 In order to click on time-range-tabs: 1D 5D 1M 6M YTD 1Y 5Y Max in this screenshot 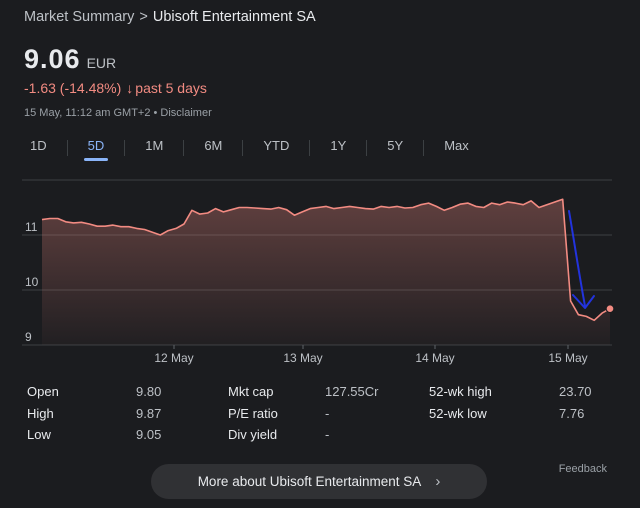, I will do `click(249, 147)`.